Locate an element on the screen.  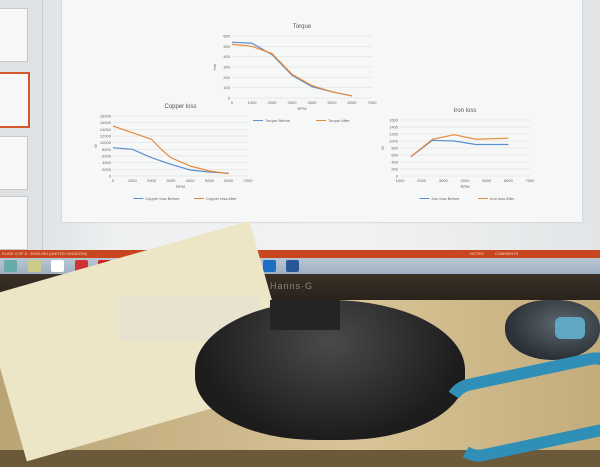
slide-thumbnail-pane is located at coordinates (21, 125).